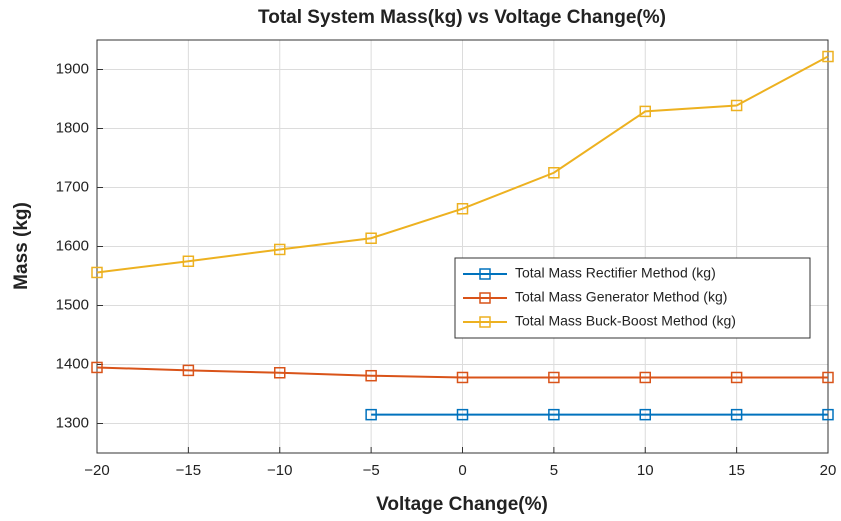 Image resolution: width=841 pixels, height=521 pixels. Describe the element at coordinates (279, 470) in the screenshot. I see `x-tick-label: −10` at that location.